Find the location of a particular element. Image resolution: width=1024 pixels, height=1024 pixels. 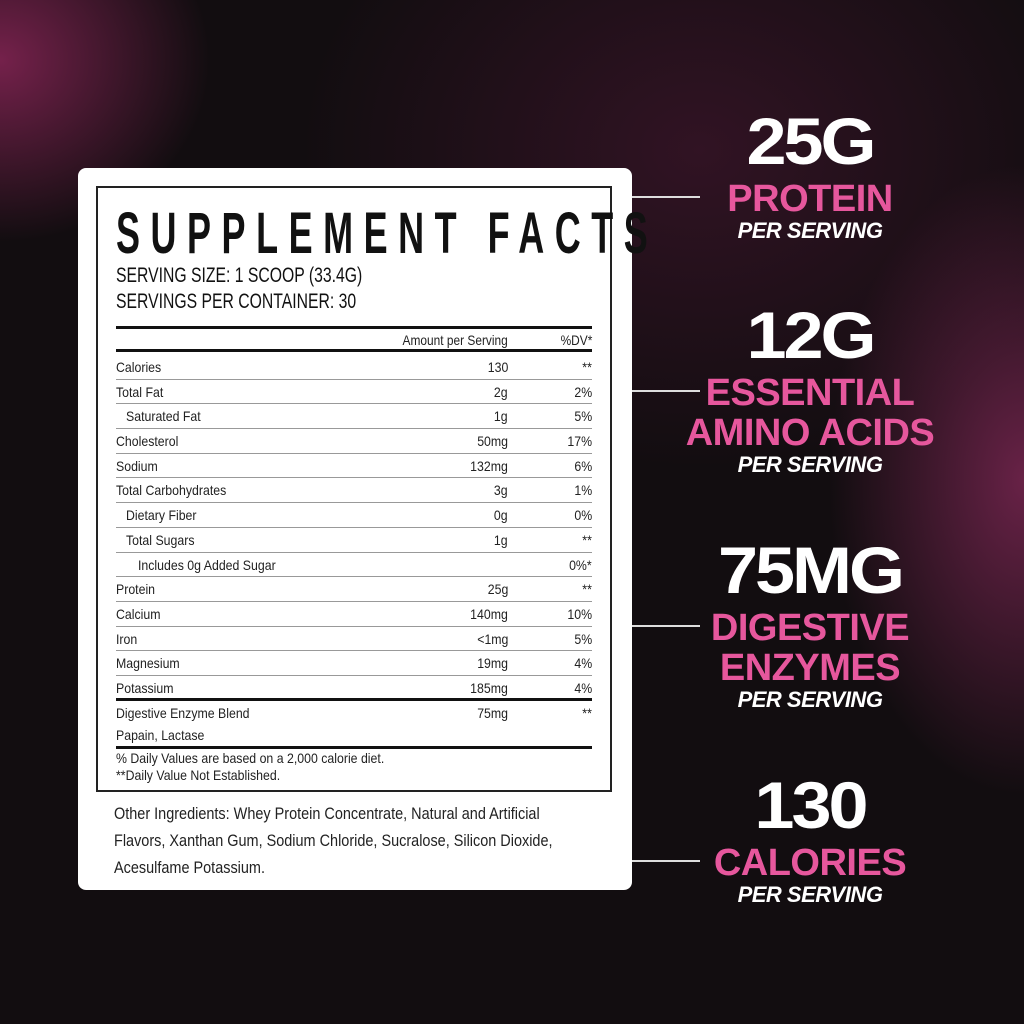

callout-label: PROTEIN is located at coordinates (810, 199).